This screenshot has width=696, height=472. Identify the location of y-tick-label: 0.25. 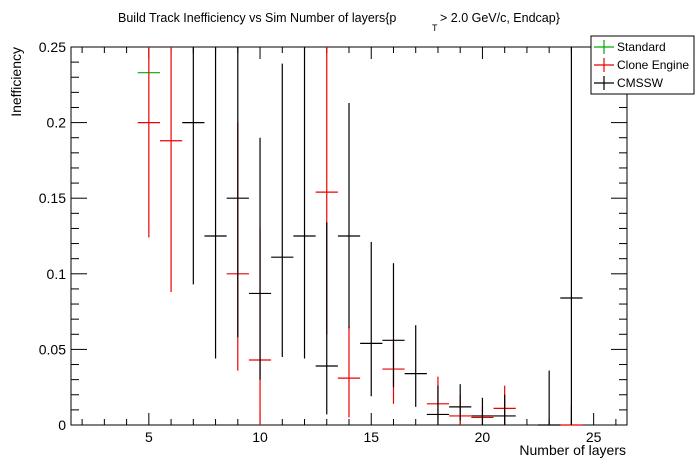
(52, 47).